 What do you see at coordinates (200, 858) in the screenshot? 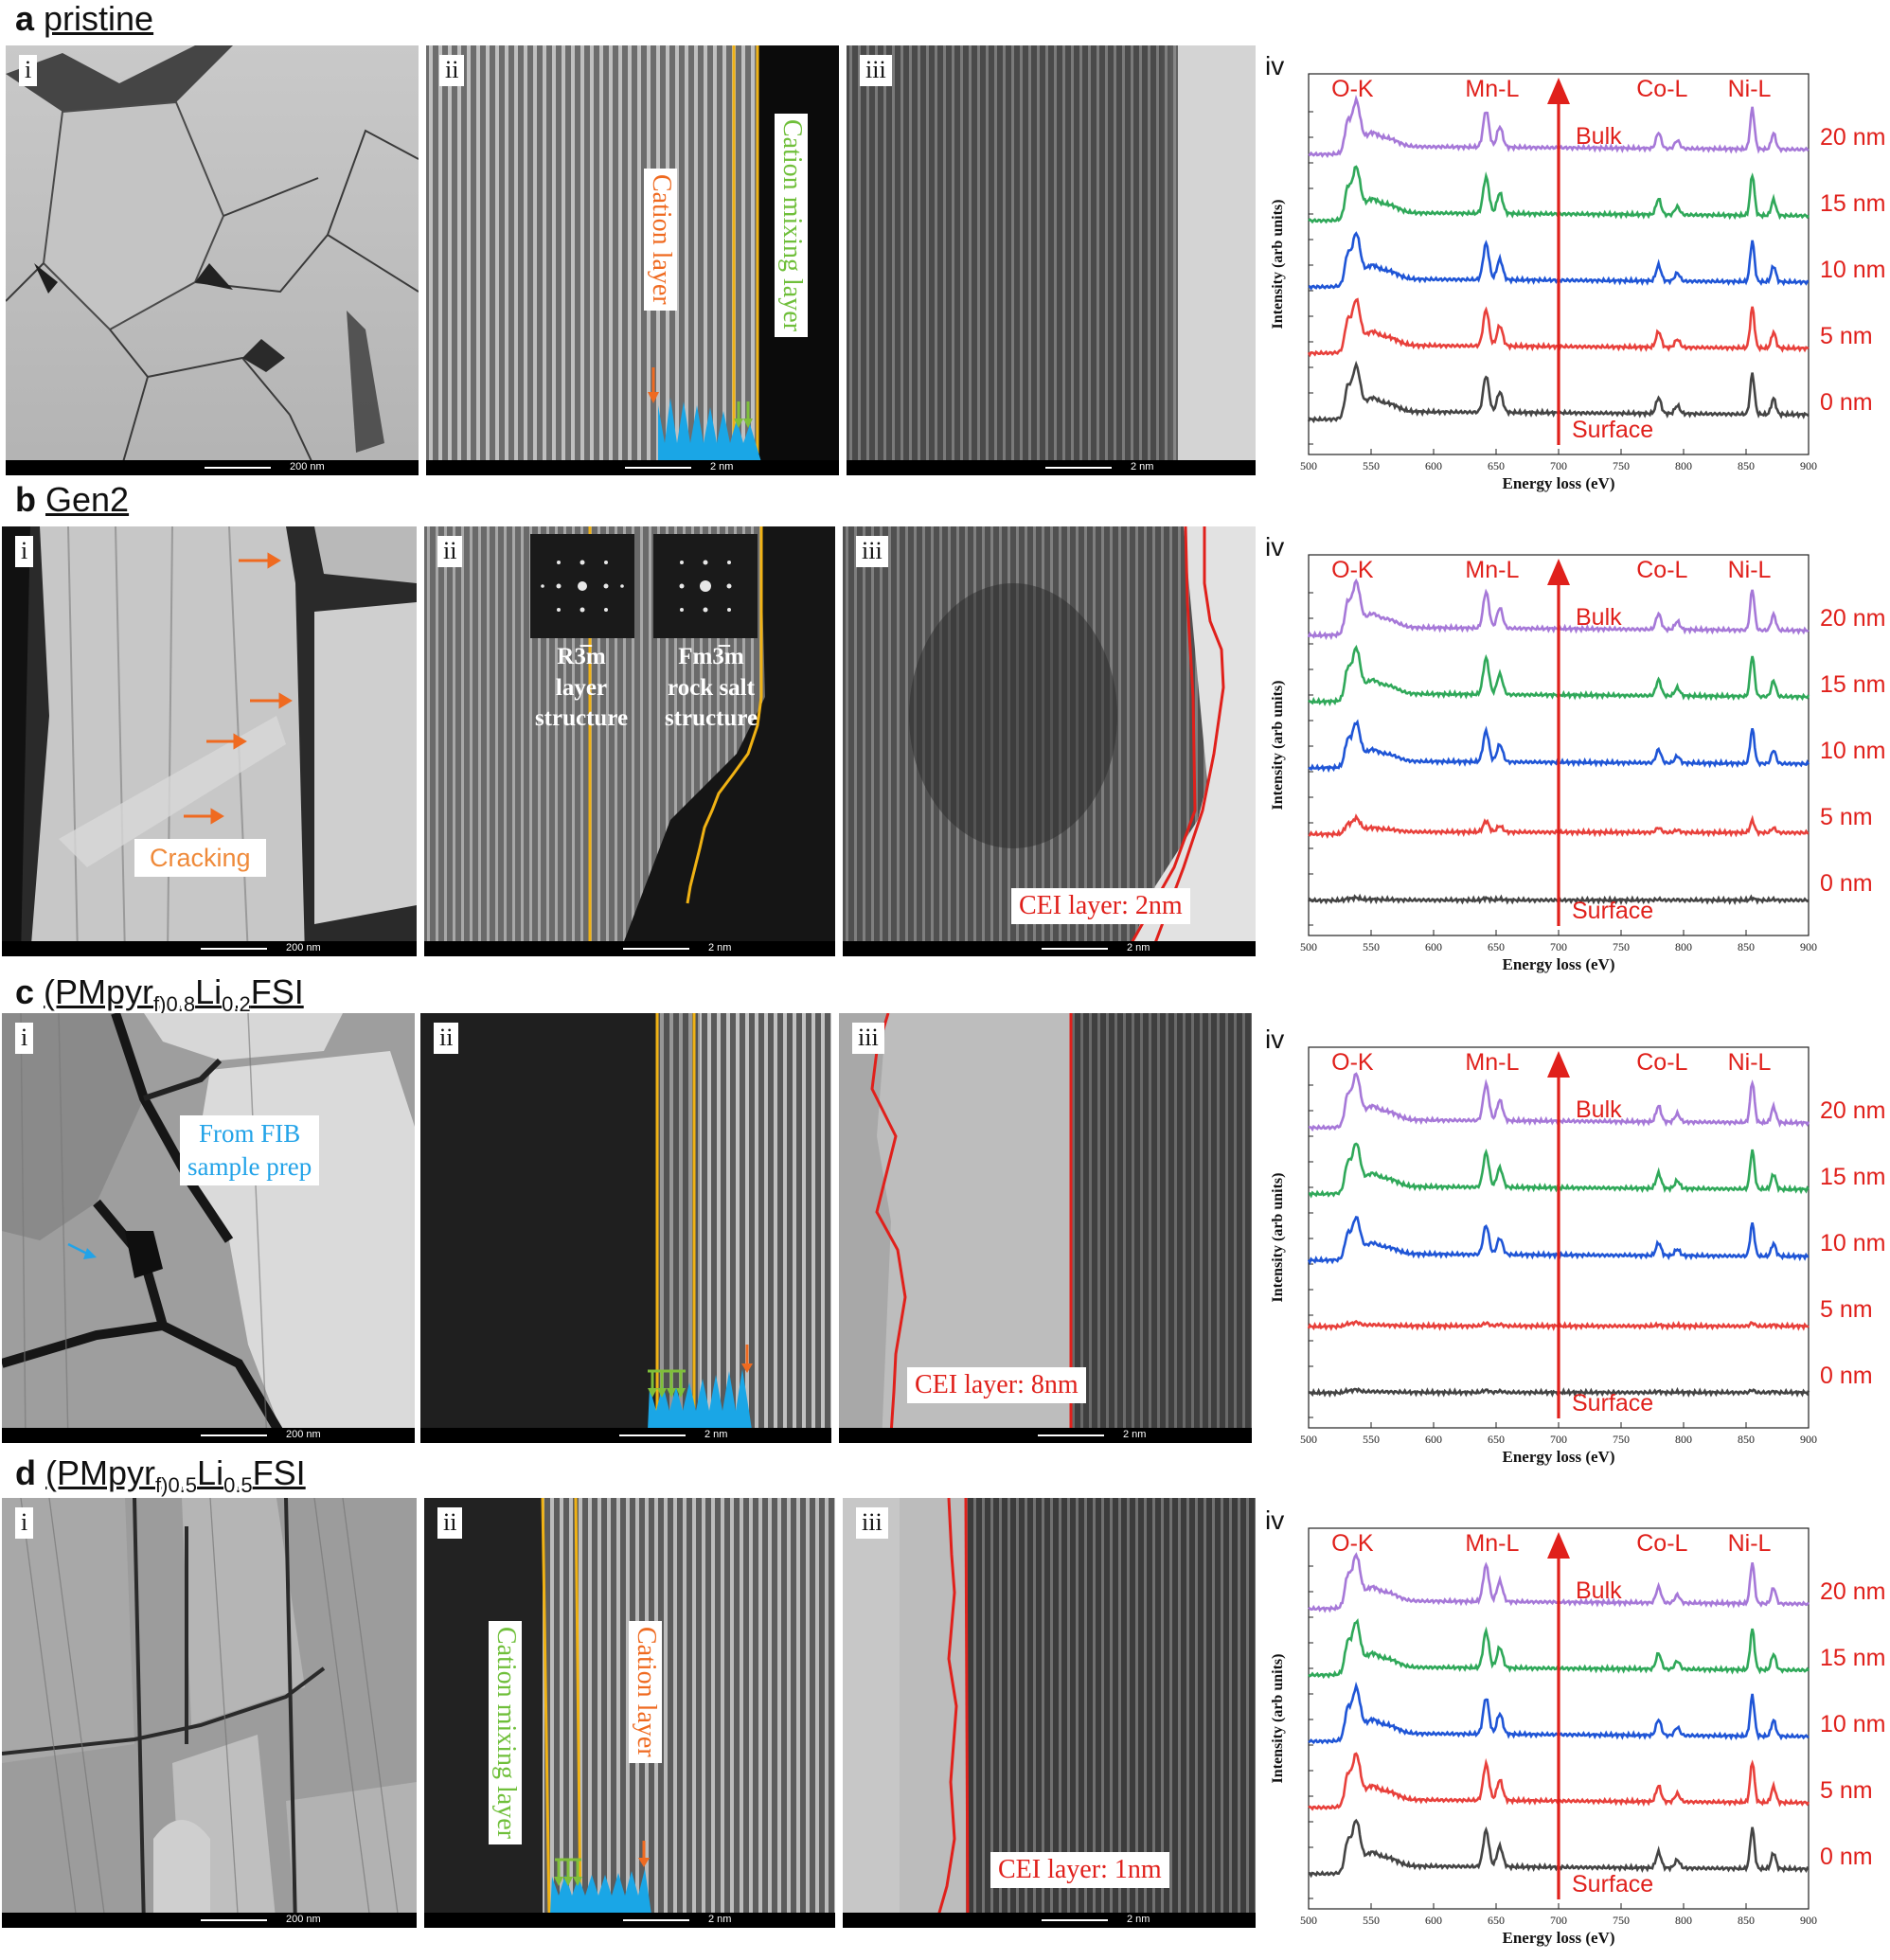
I see `cracking-label: Cracking` at bounding box center [200, 858].